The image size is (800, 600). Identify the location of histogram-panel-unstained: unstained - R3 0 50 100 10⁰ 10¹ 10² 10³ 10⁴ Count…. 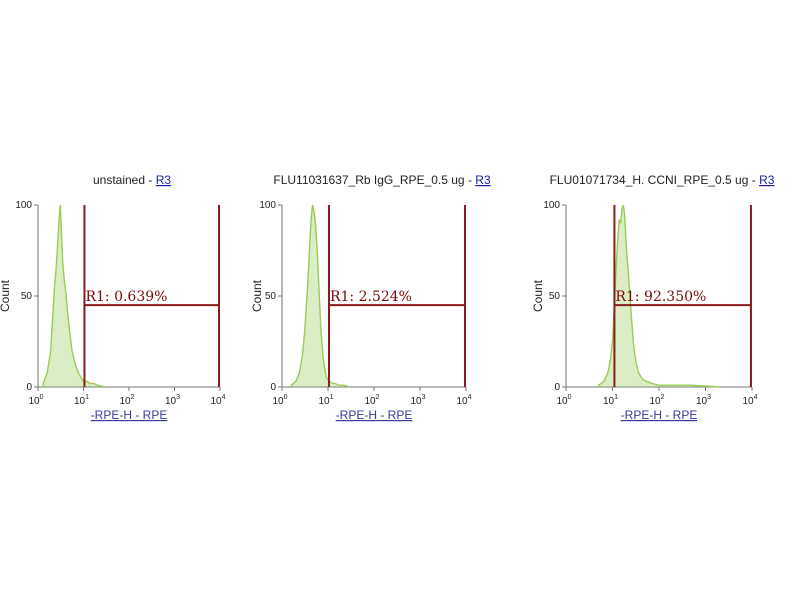
(113, 297).